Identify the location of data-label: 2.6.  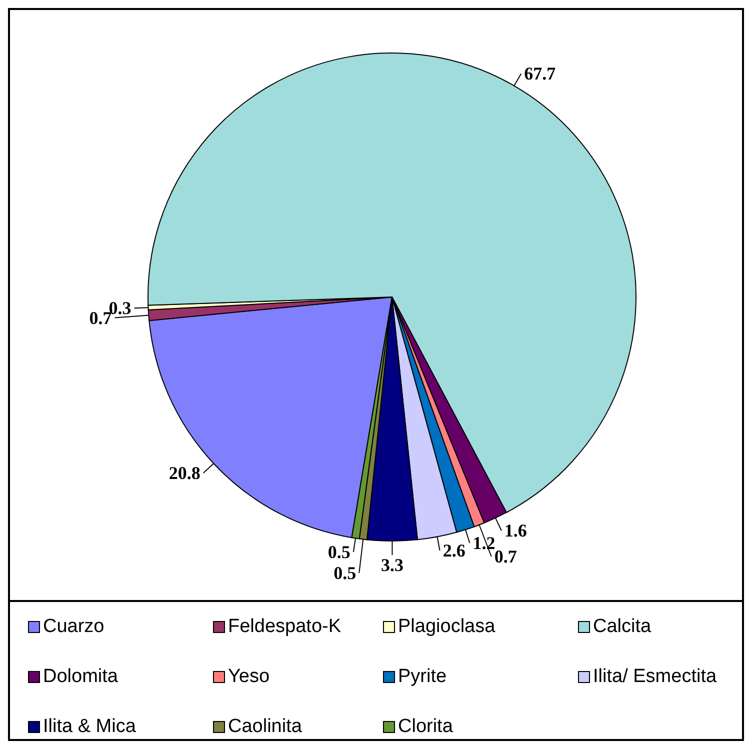
(454, 550).